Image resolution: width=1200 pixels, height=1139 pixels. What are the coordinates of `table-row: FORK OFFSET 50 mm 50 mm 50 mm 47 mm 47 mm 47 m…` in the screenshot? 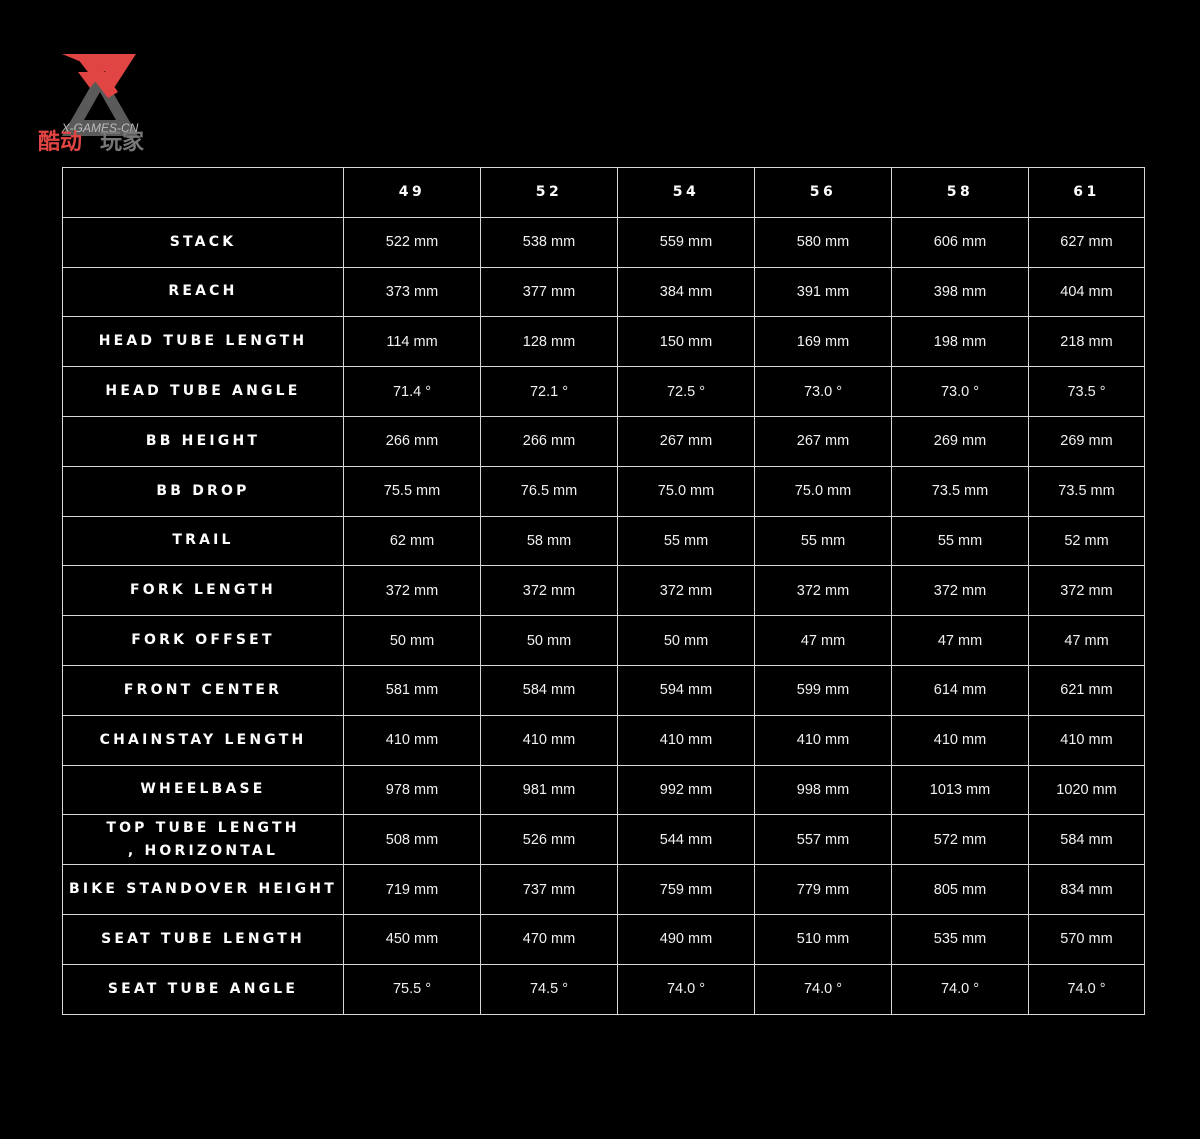 It's located at (603, 640).